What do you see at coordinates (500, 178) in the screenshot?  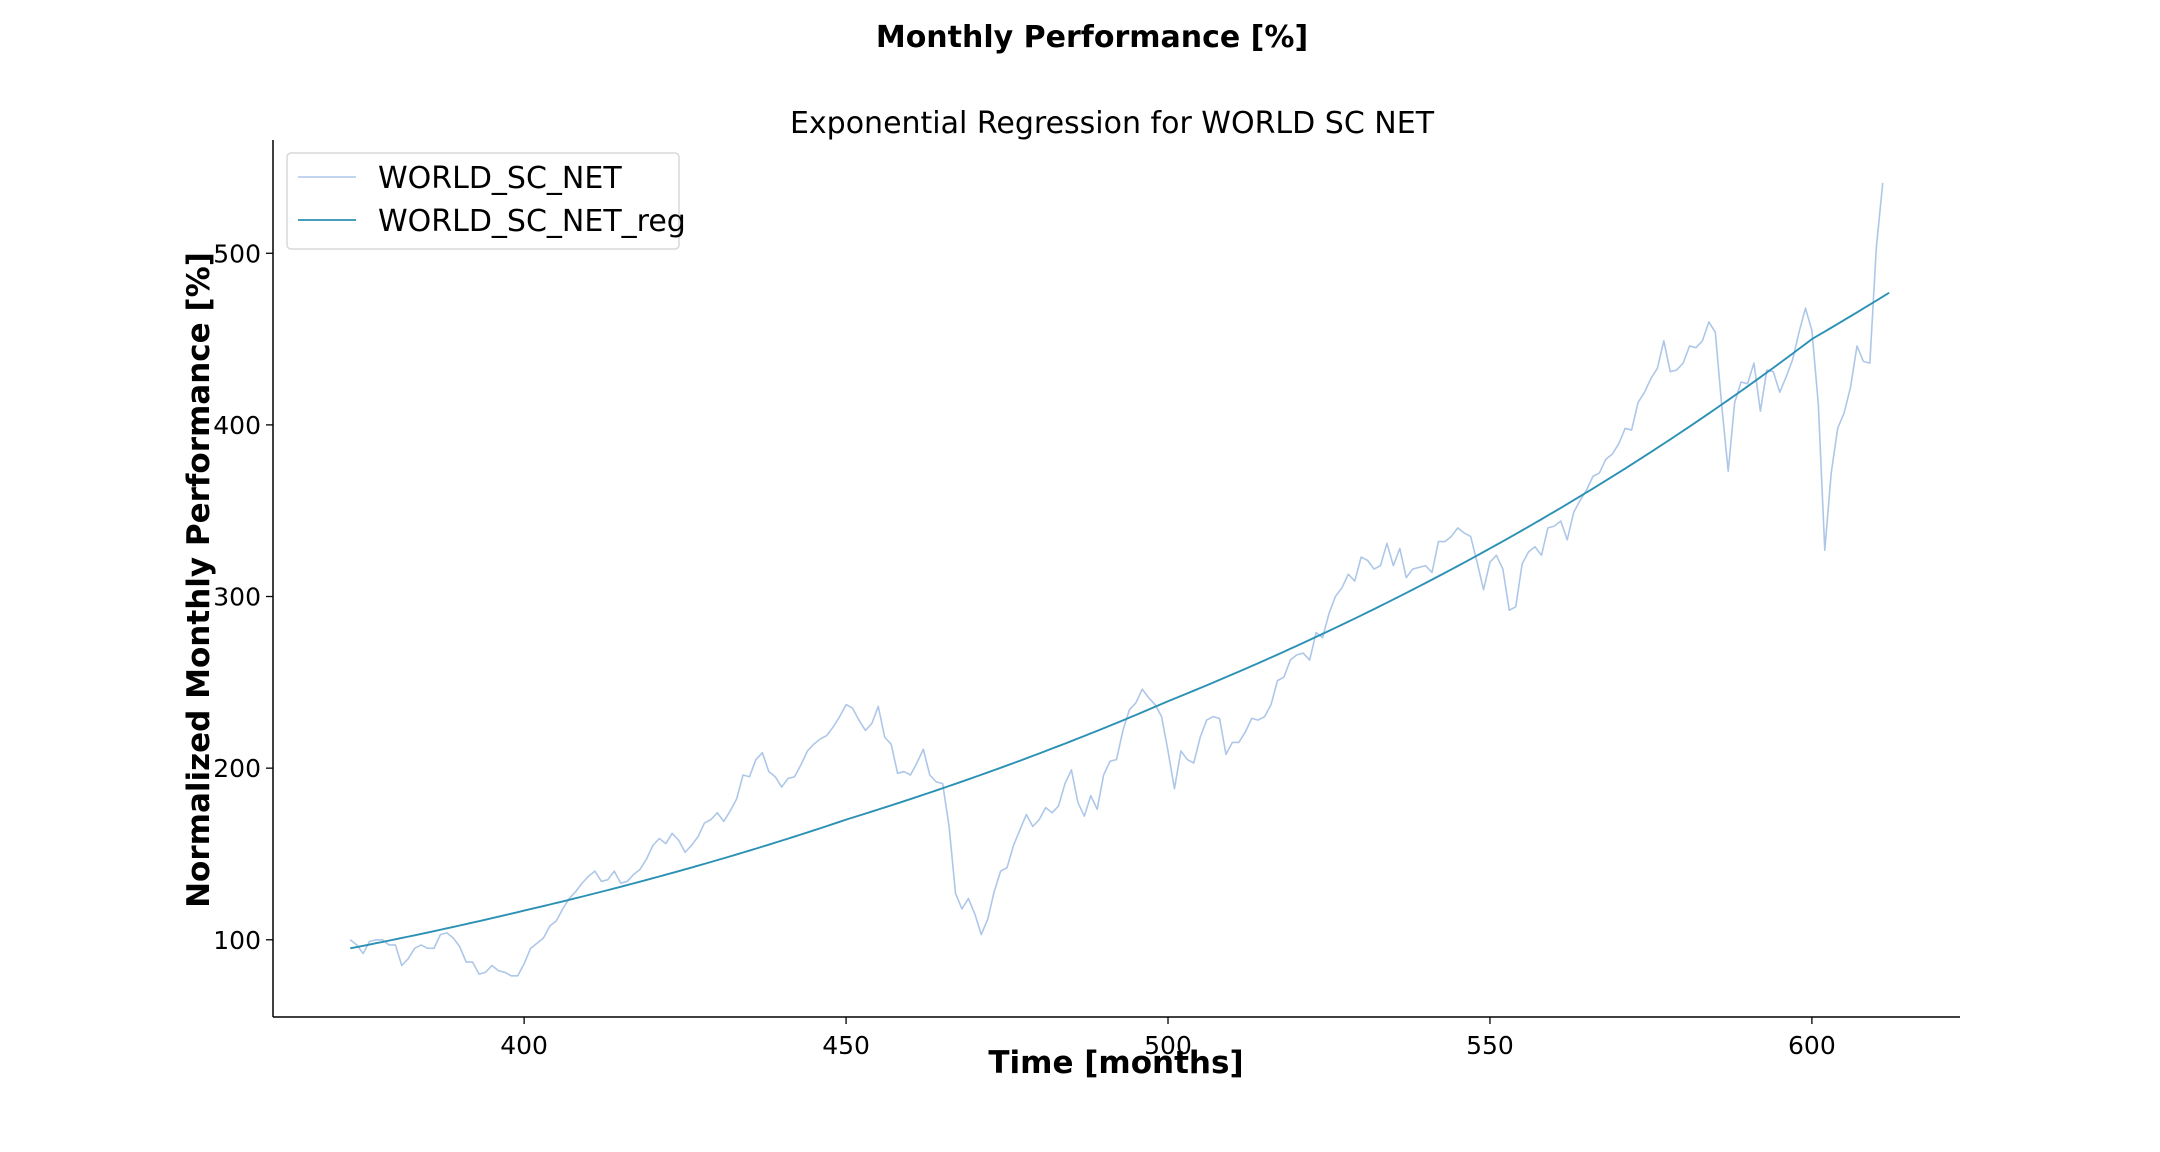 I see `legend-label-world-sc-net: WORLD_SC_NET` at bounding box center [500, 178].